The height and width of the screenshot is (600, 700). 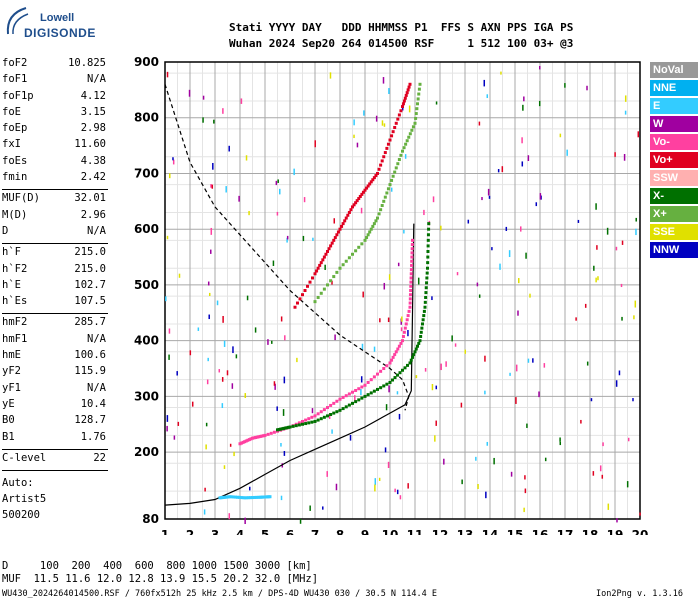 What do you see at coordinates (390, 531) in the screenshot?
I see `x-tick-label: 10` at bounding box center [390, 531].